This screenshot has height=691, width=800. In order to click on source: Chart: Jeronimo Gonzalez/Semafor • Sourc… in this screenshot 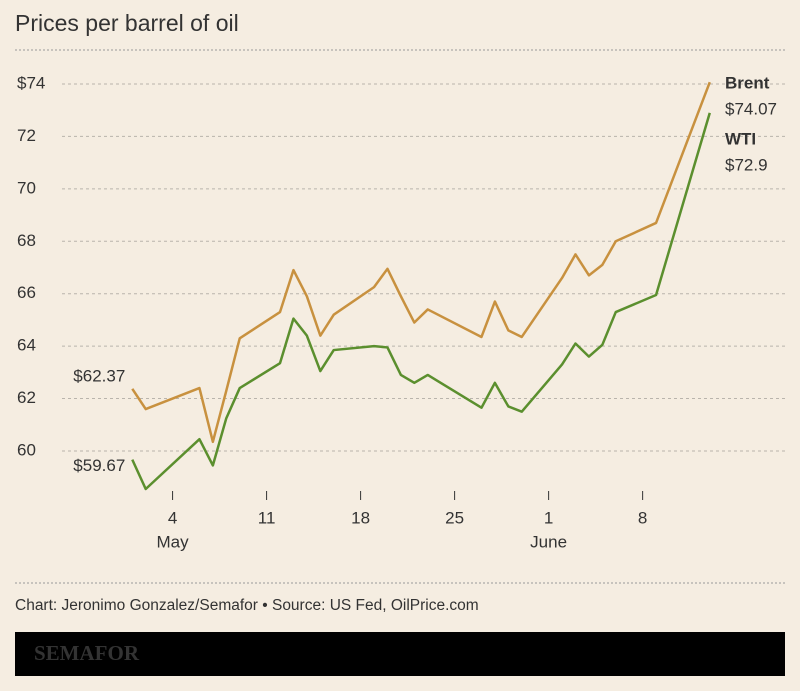, I will do `click(247, 605)`.